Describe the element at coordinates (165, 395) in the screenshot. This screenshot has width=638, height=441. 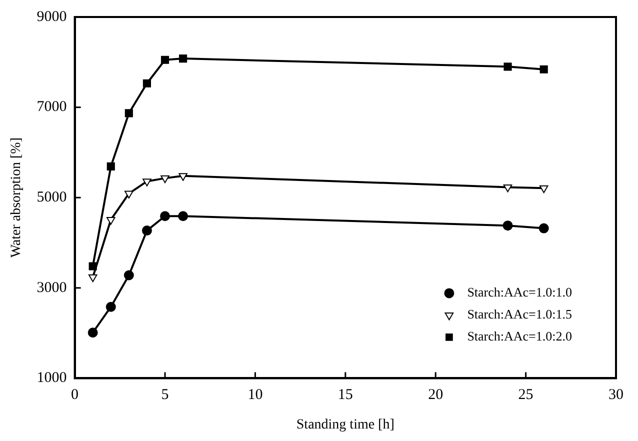
I see `x-tick-label: 5` at that location.